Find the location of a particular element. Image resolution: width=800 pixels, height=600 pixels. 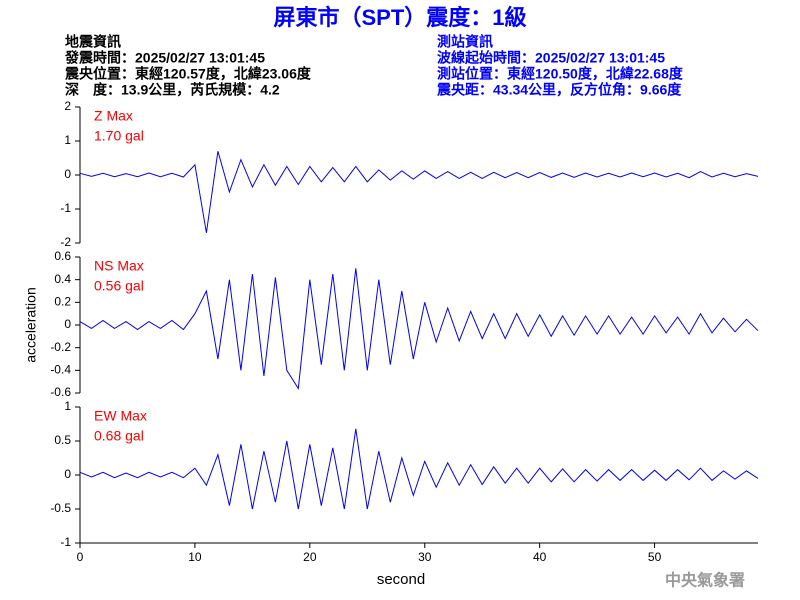

x-axis-label: second is located at coordinates (401, 579).